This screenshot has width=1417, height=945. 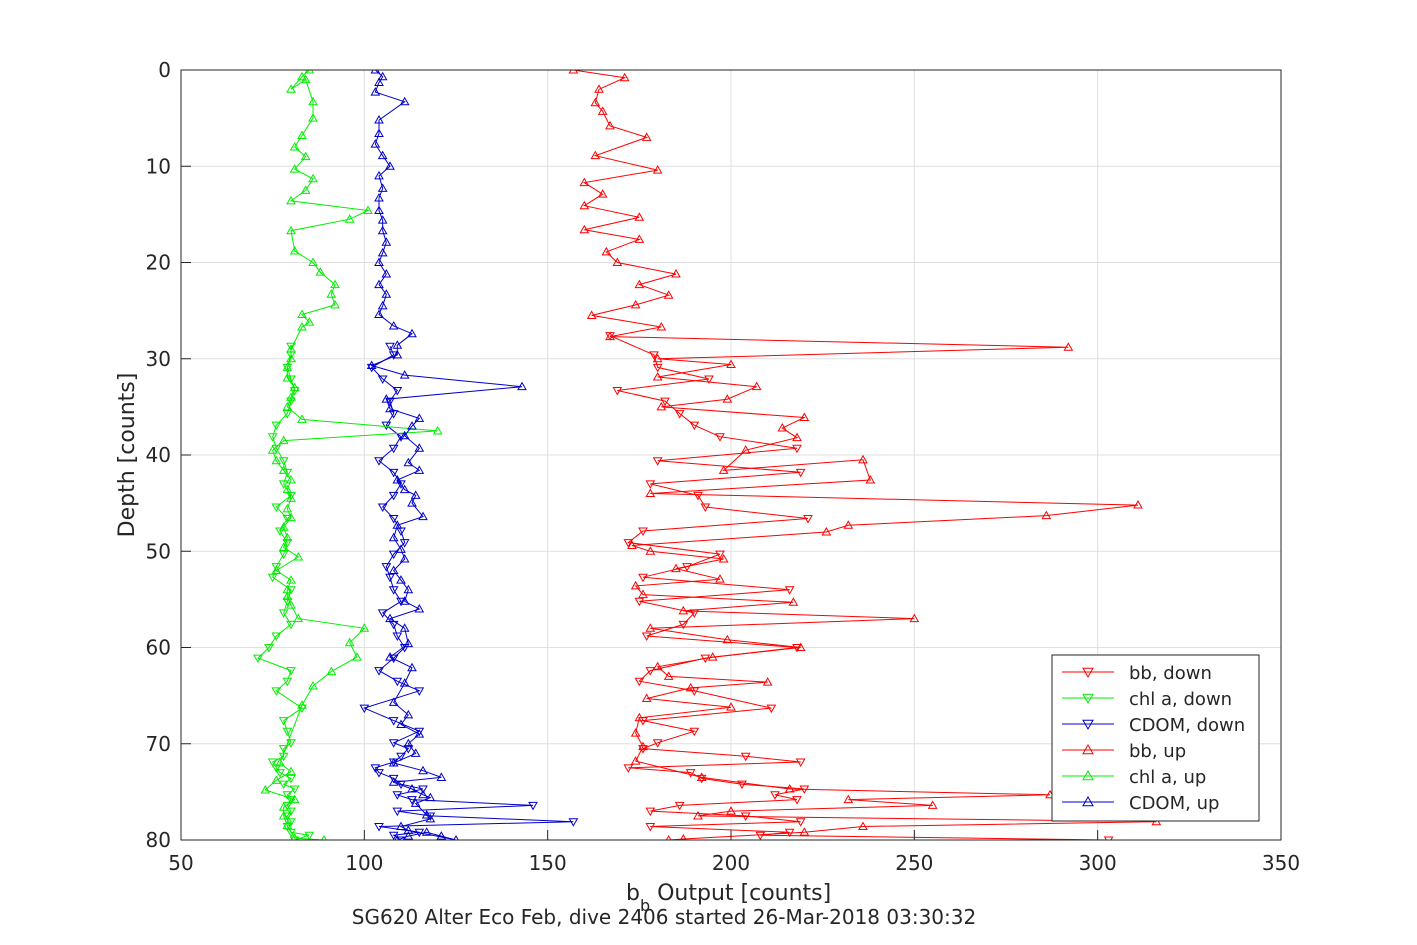 I want to click on legend-label: CDOM, up, so click(x=1174, y=803).